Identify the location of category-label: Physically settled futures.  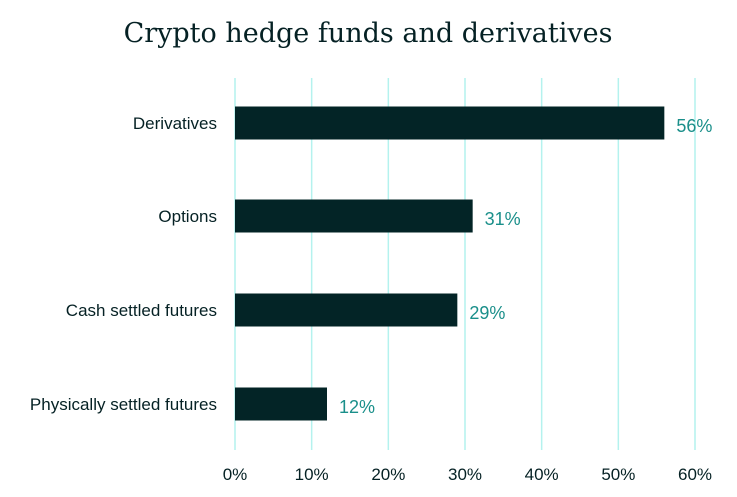
(123, 404).